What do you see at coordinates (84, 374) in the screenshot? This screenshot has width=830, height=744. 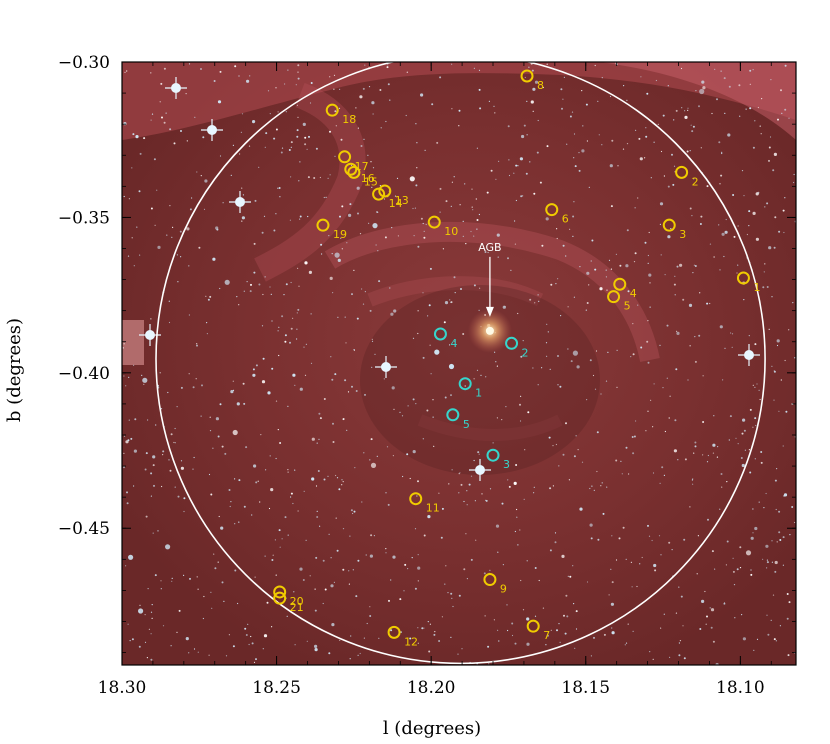 I see `y-tick-label: −0.40` at bounding box center [84, 374].